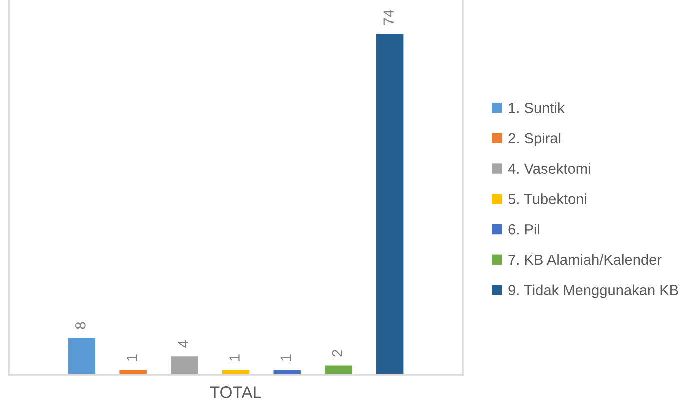  I want to click on legend-label: 4. Vasektomi, so click(549, 168).